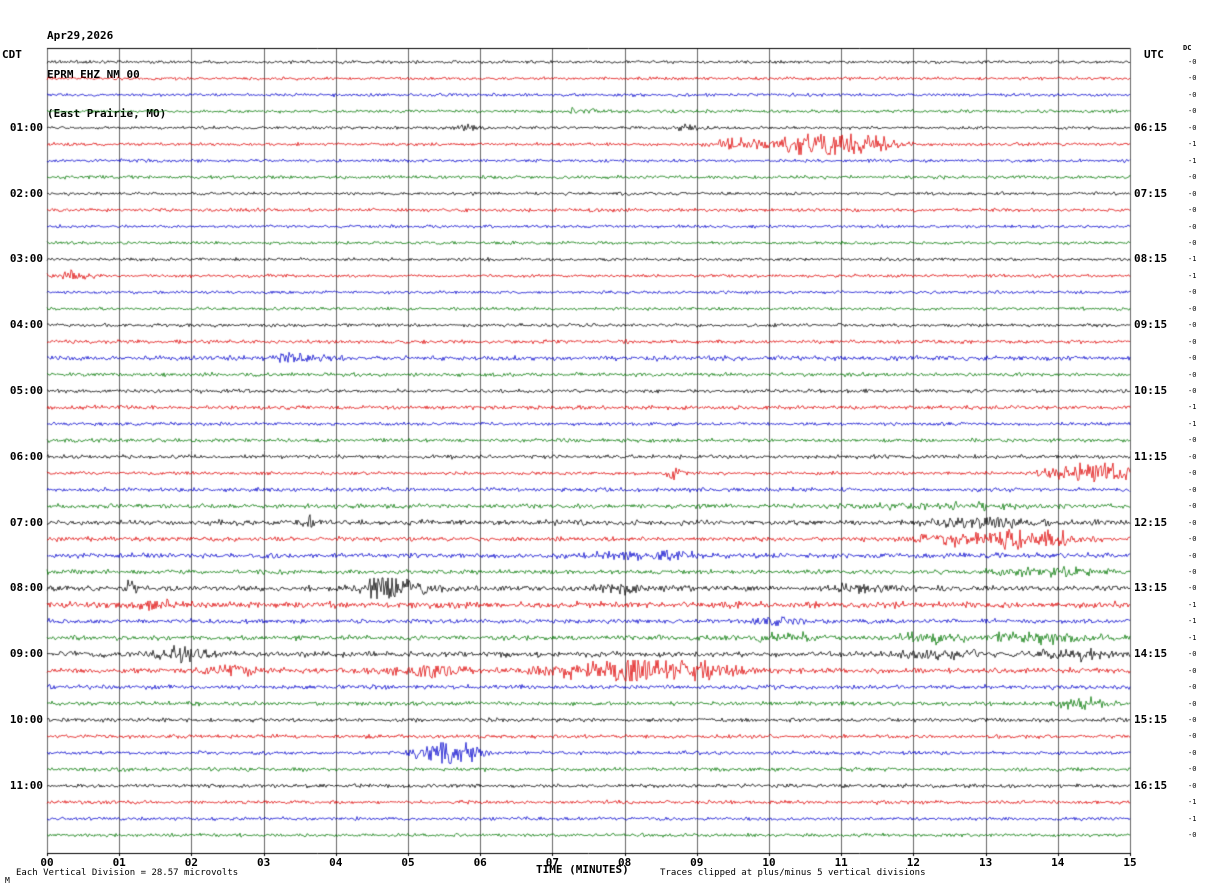 This screenshot has width=1210, height=886. What do you see at coordinates (26, 456) in the screenshot?
I see `left-time-label: 06:00` at bounding box center [26, 456].